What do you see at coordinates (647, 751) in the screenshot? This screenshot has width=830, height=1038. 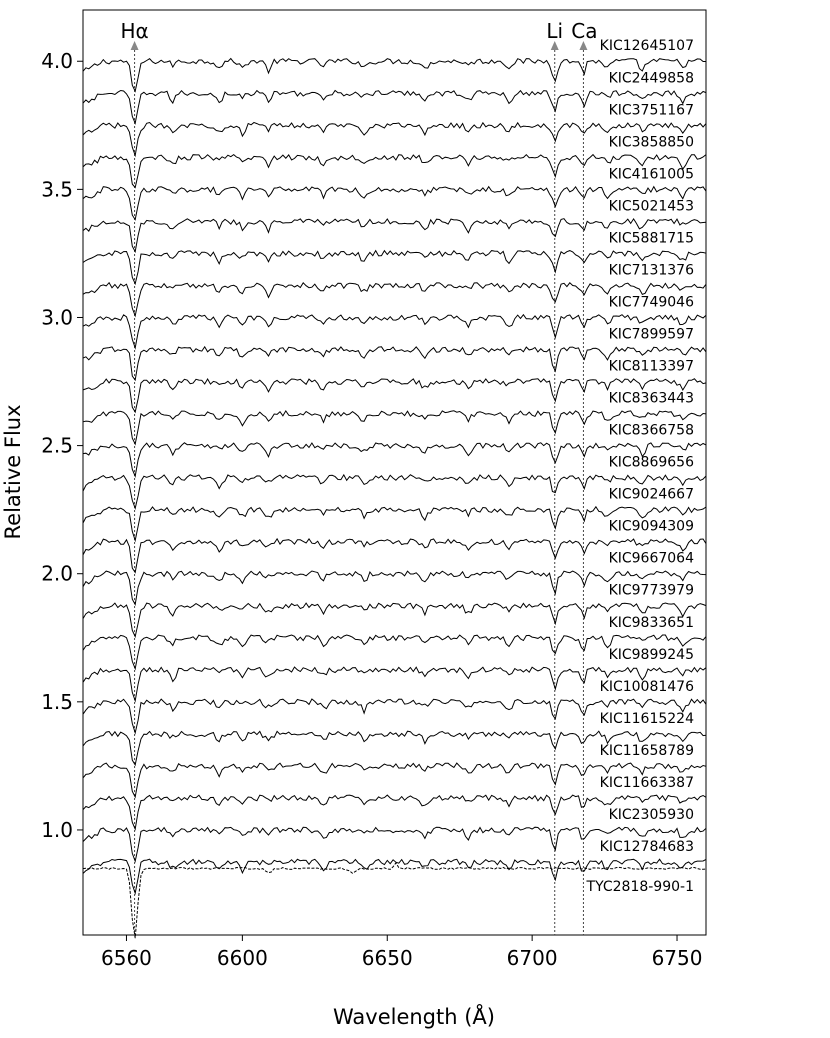 I see `star-label: KIC11658789` at bounding box center [647, 751].